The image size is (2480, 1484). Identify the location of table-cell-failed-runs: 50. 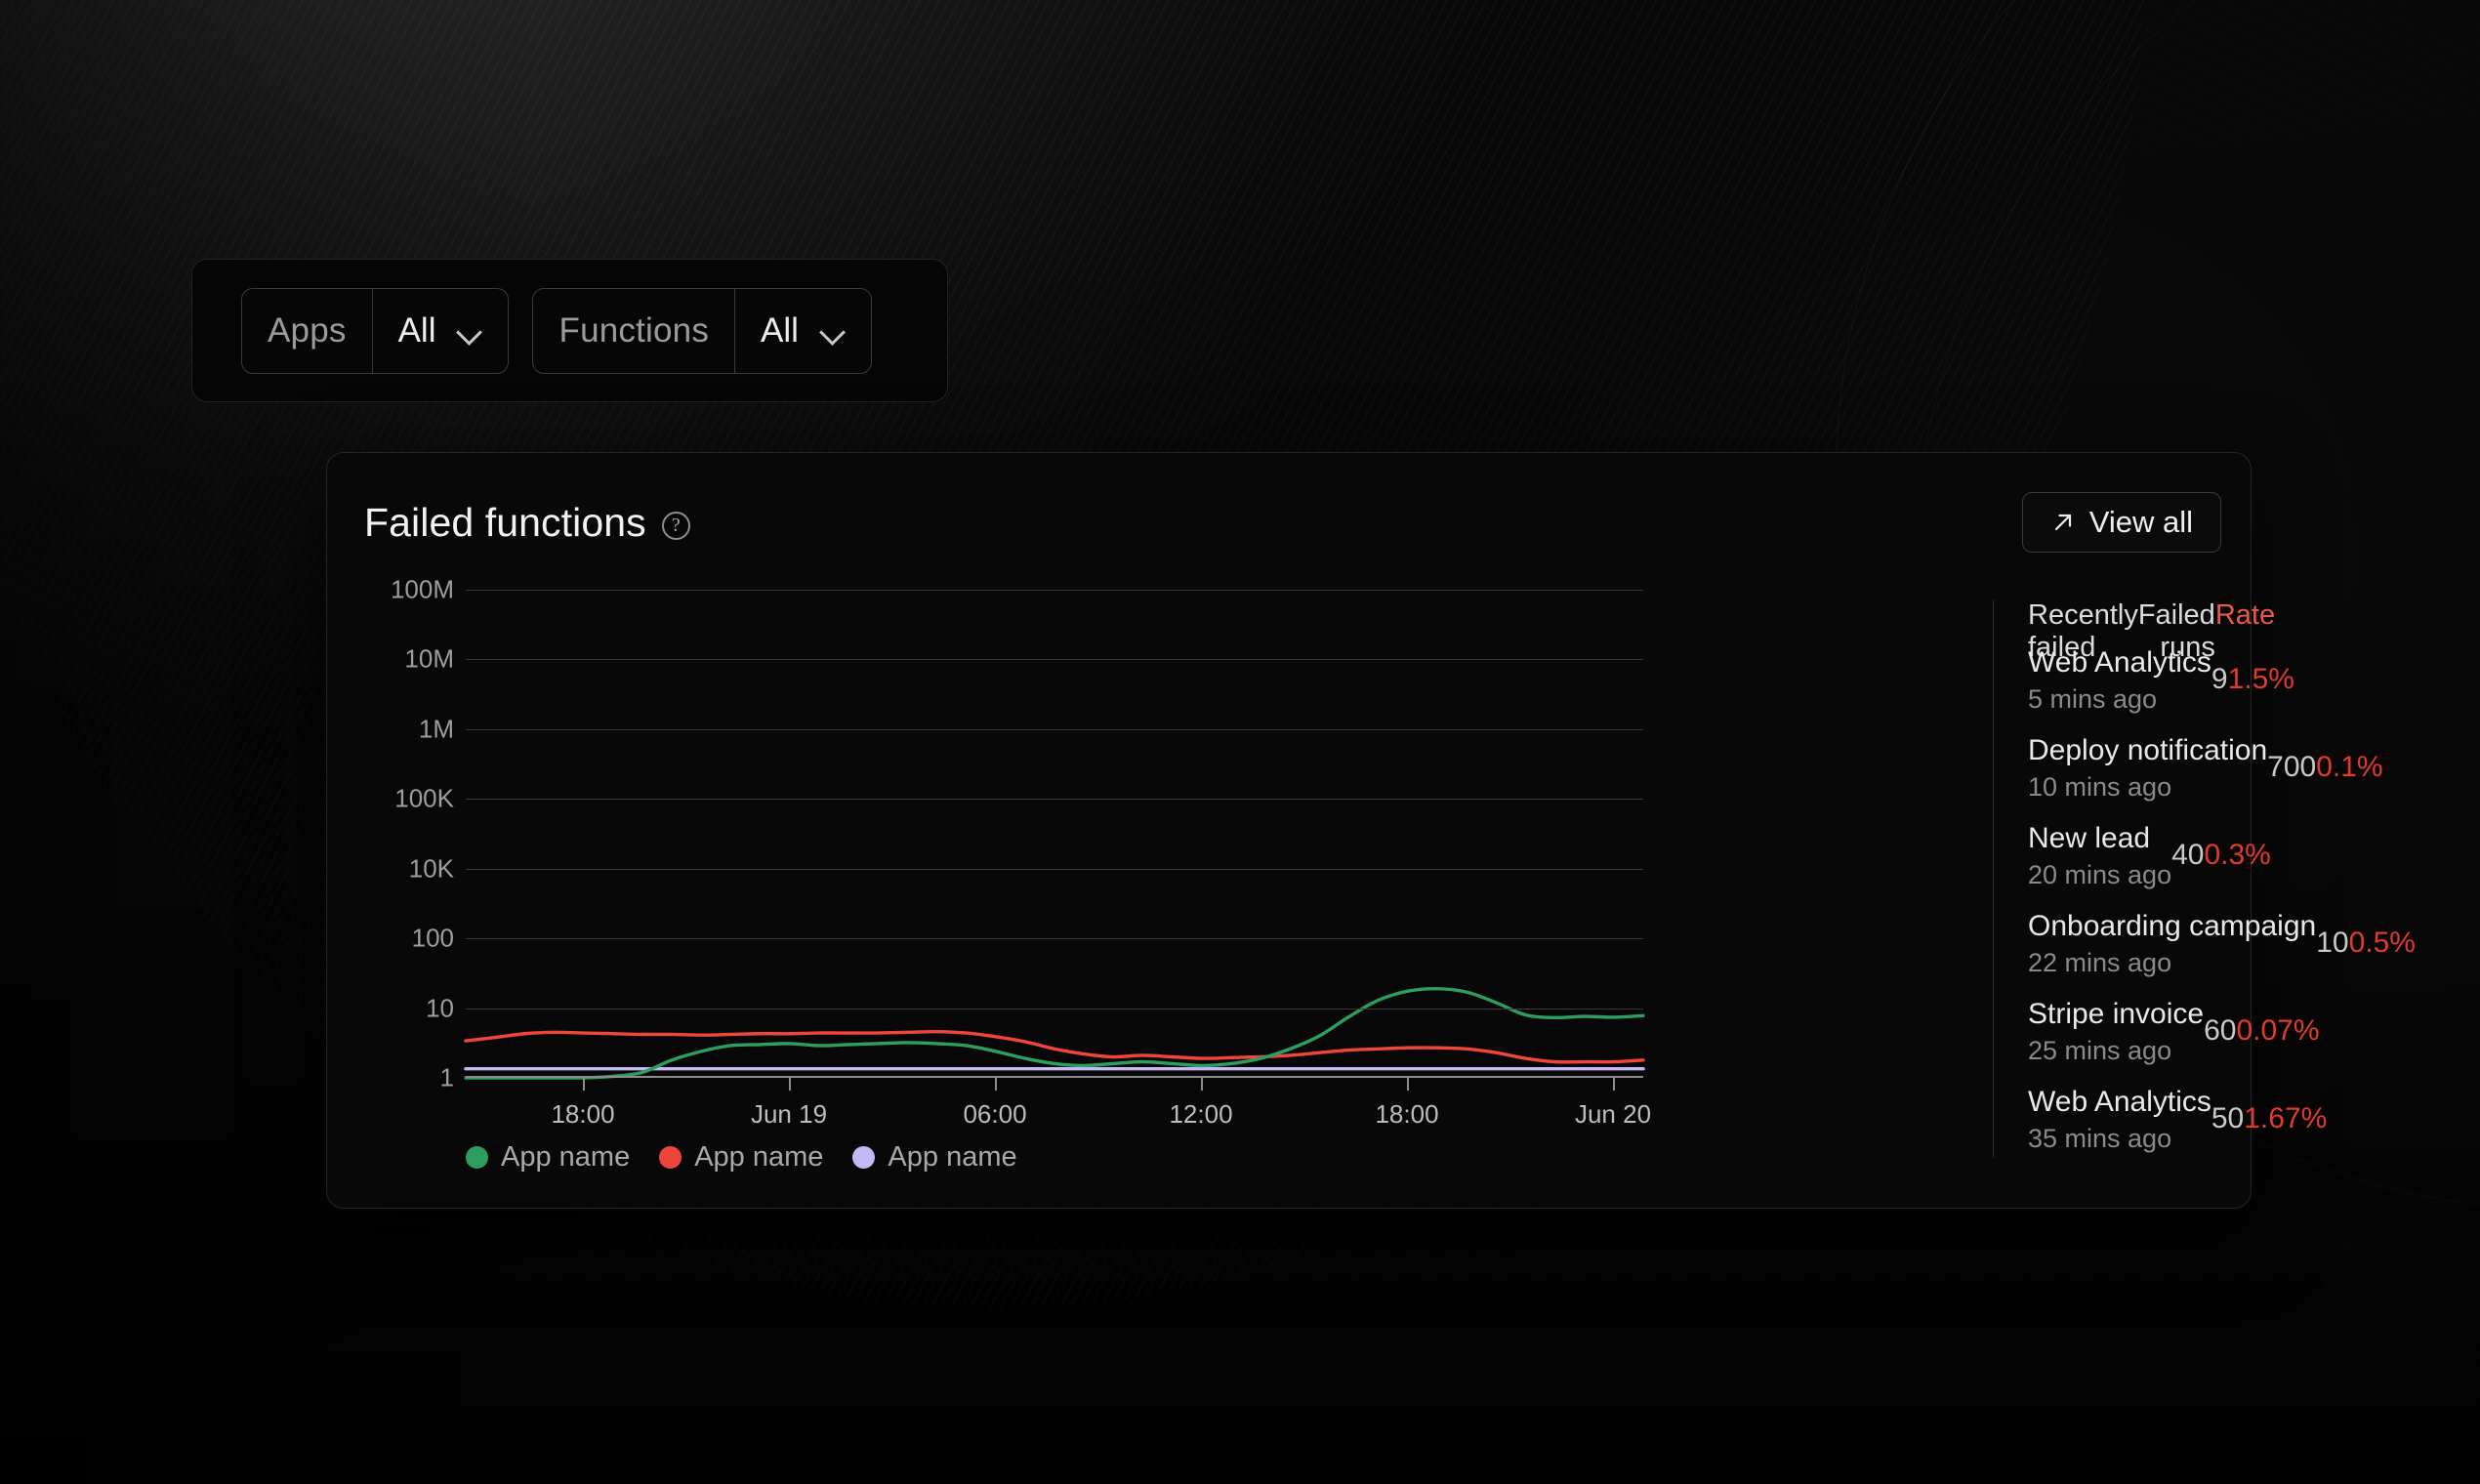
(2228, 1118).